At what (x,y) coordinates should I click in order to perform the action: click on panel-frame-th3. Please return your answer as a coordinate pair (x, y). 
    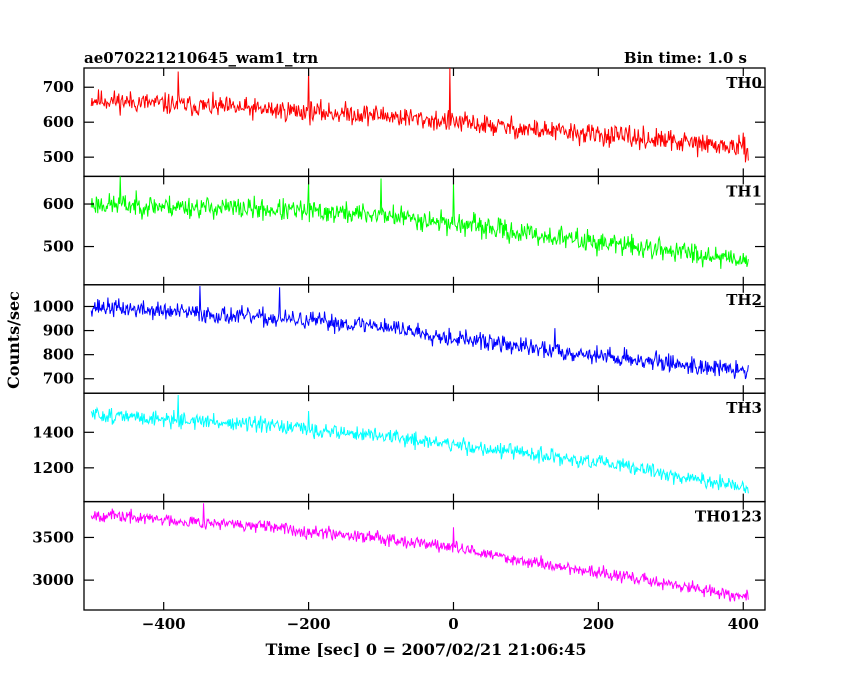
    Looking at the image, I should click on (424, 447).